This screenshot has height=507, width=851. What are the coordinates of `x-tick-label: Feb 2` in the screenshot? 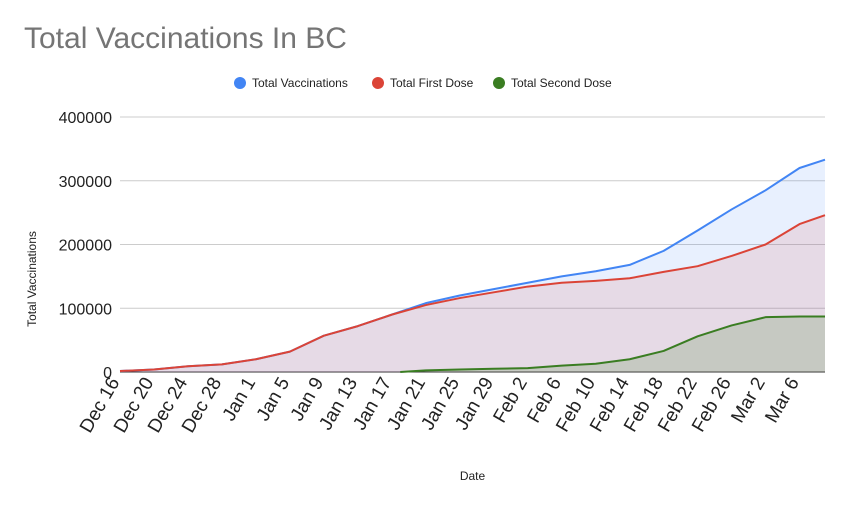 It's located at (511, 400).